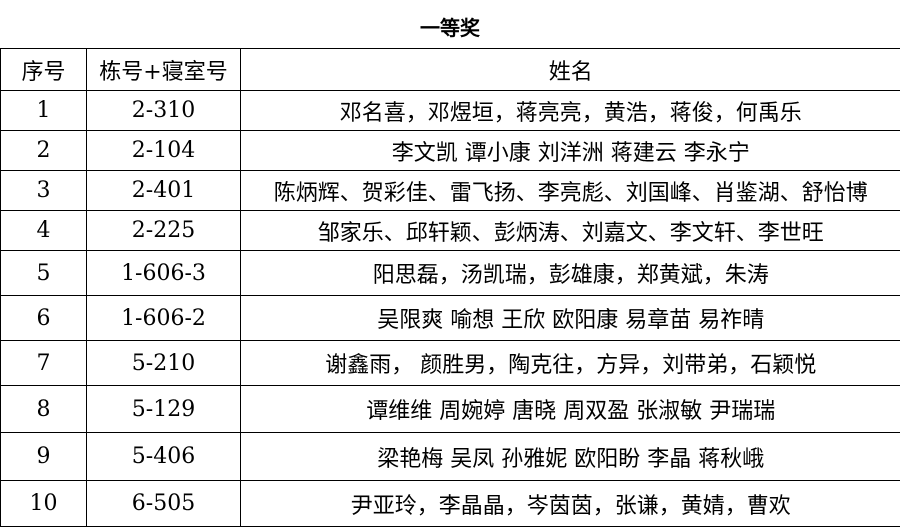  Describe the element at coordinates (570, 457) in the screenshot. I see `table-cell: 梁艳梅 吴凤 孙雅妮 欧阳盼 李晶 蒋秋峨` at that location.